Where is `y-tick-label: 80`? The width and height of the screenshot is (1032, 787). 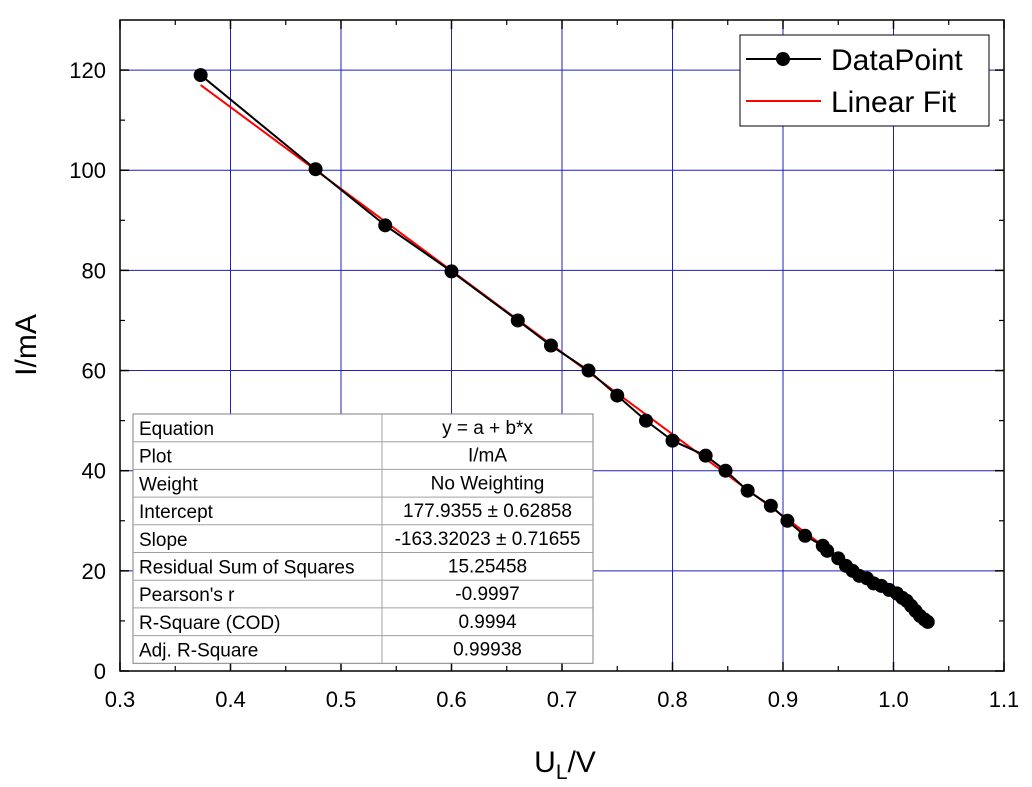
y-tick-label: 80 is located at coordinates (94, 270).